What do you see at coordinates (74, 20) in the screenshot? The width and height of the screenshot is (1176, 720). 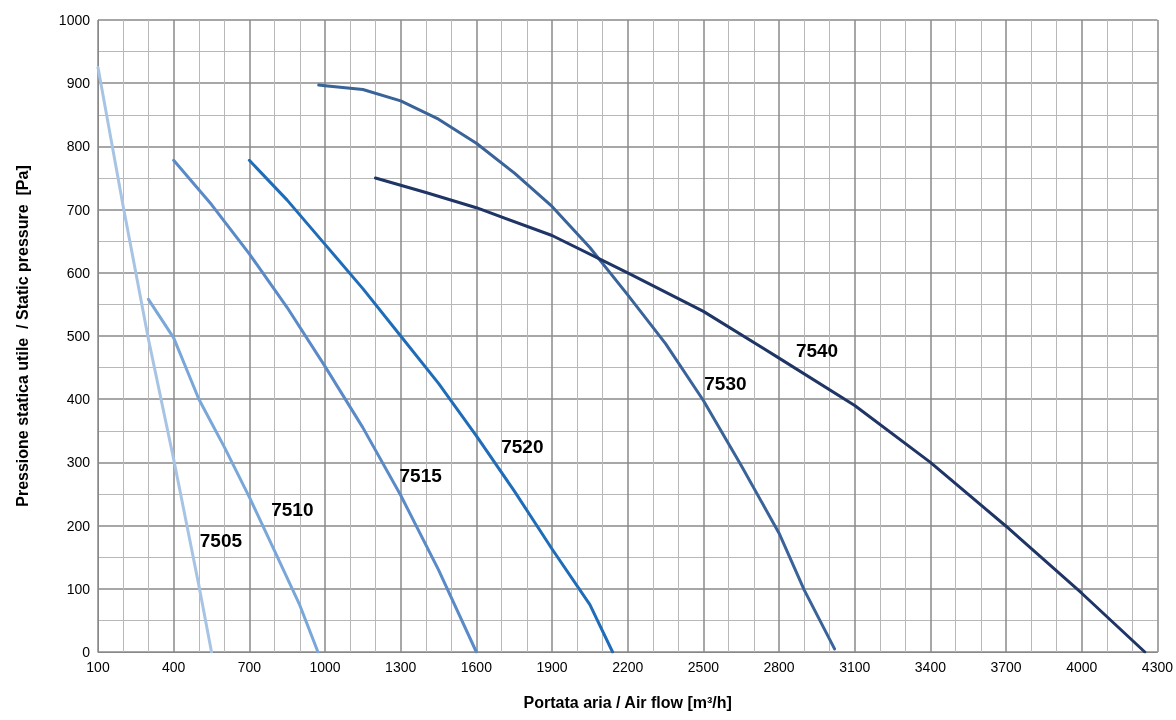 I see `y-tick-label: 1000` at bounding box center [74, 20].